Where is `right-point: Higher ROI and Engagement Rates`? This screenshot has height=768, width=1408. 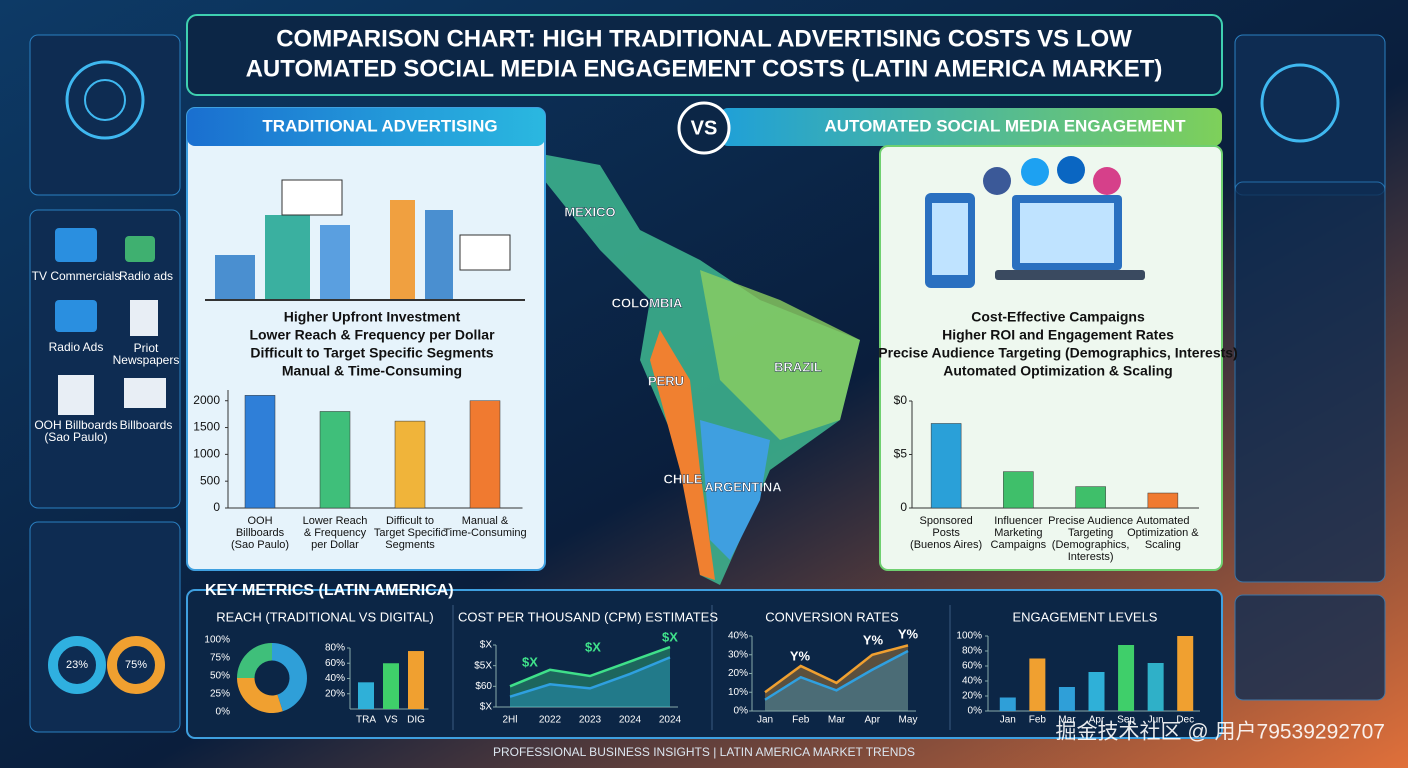 right-point: Higher ROI and Engagement Rates is located at coordinates (1058, 335).